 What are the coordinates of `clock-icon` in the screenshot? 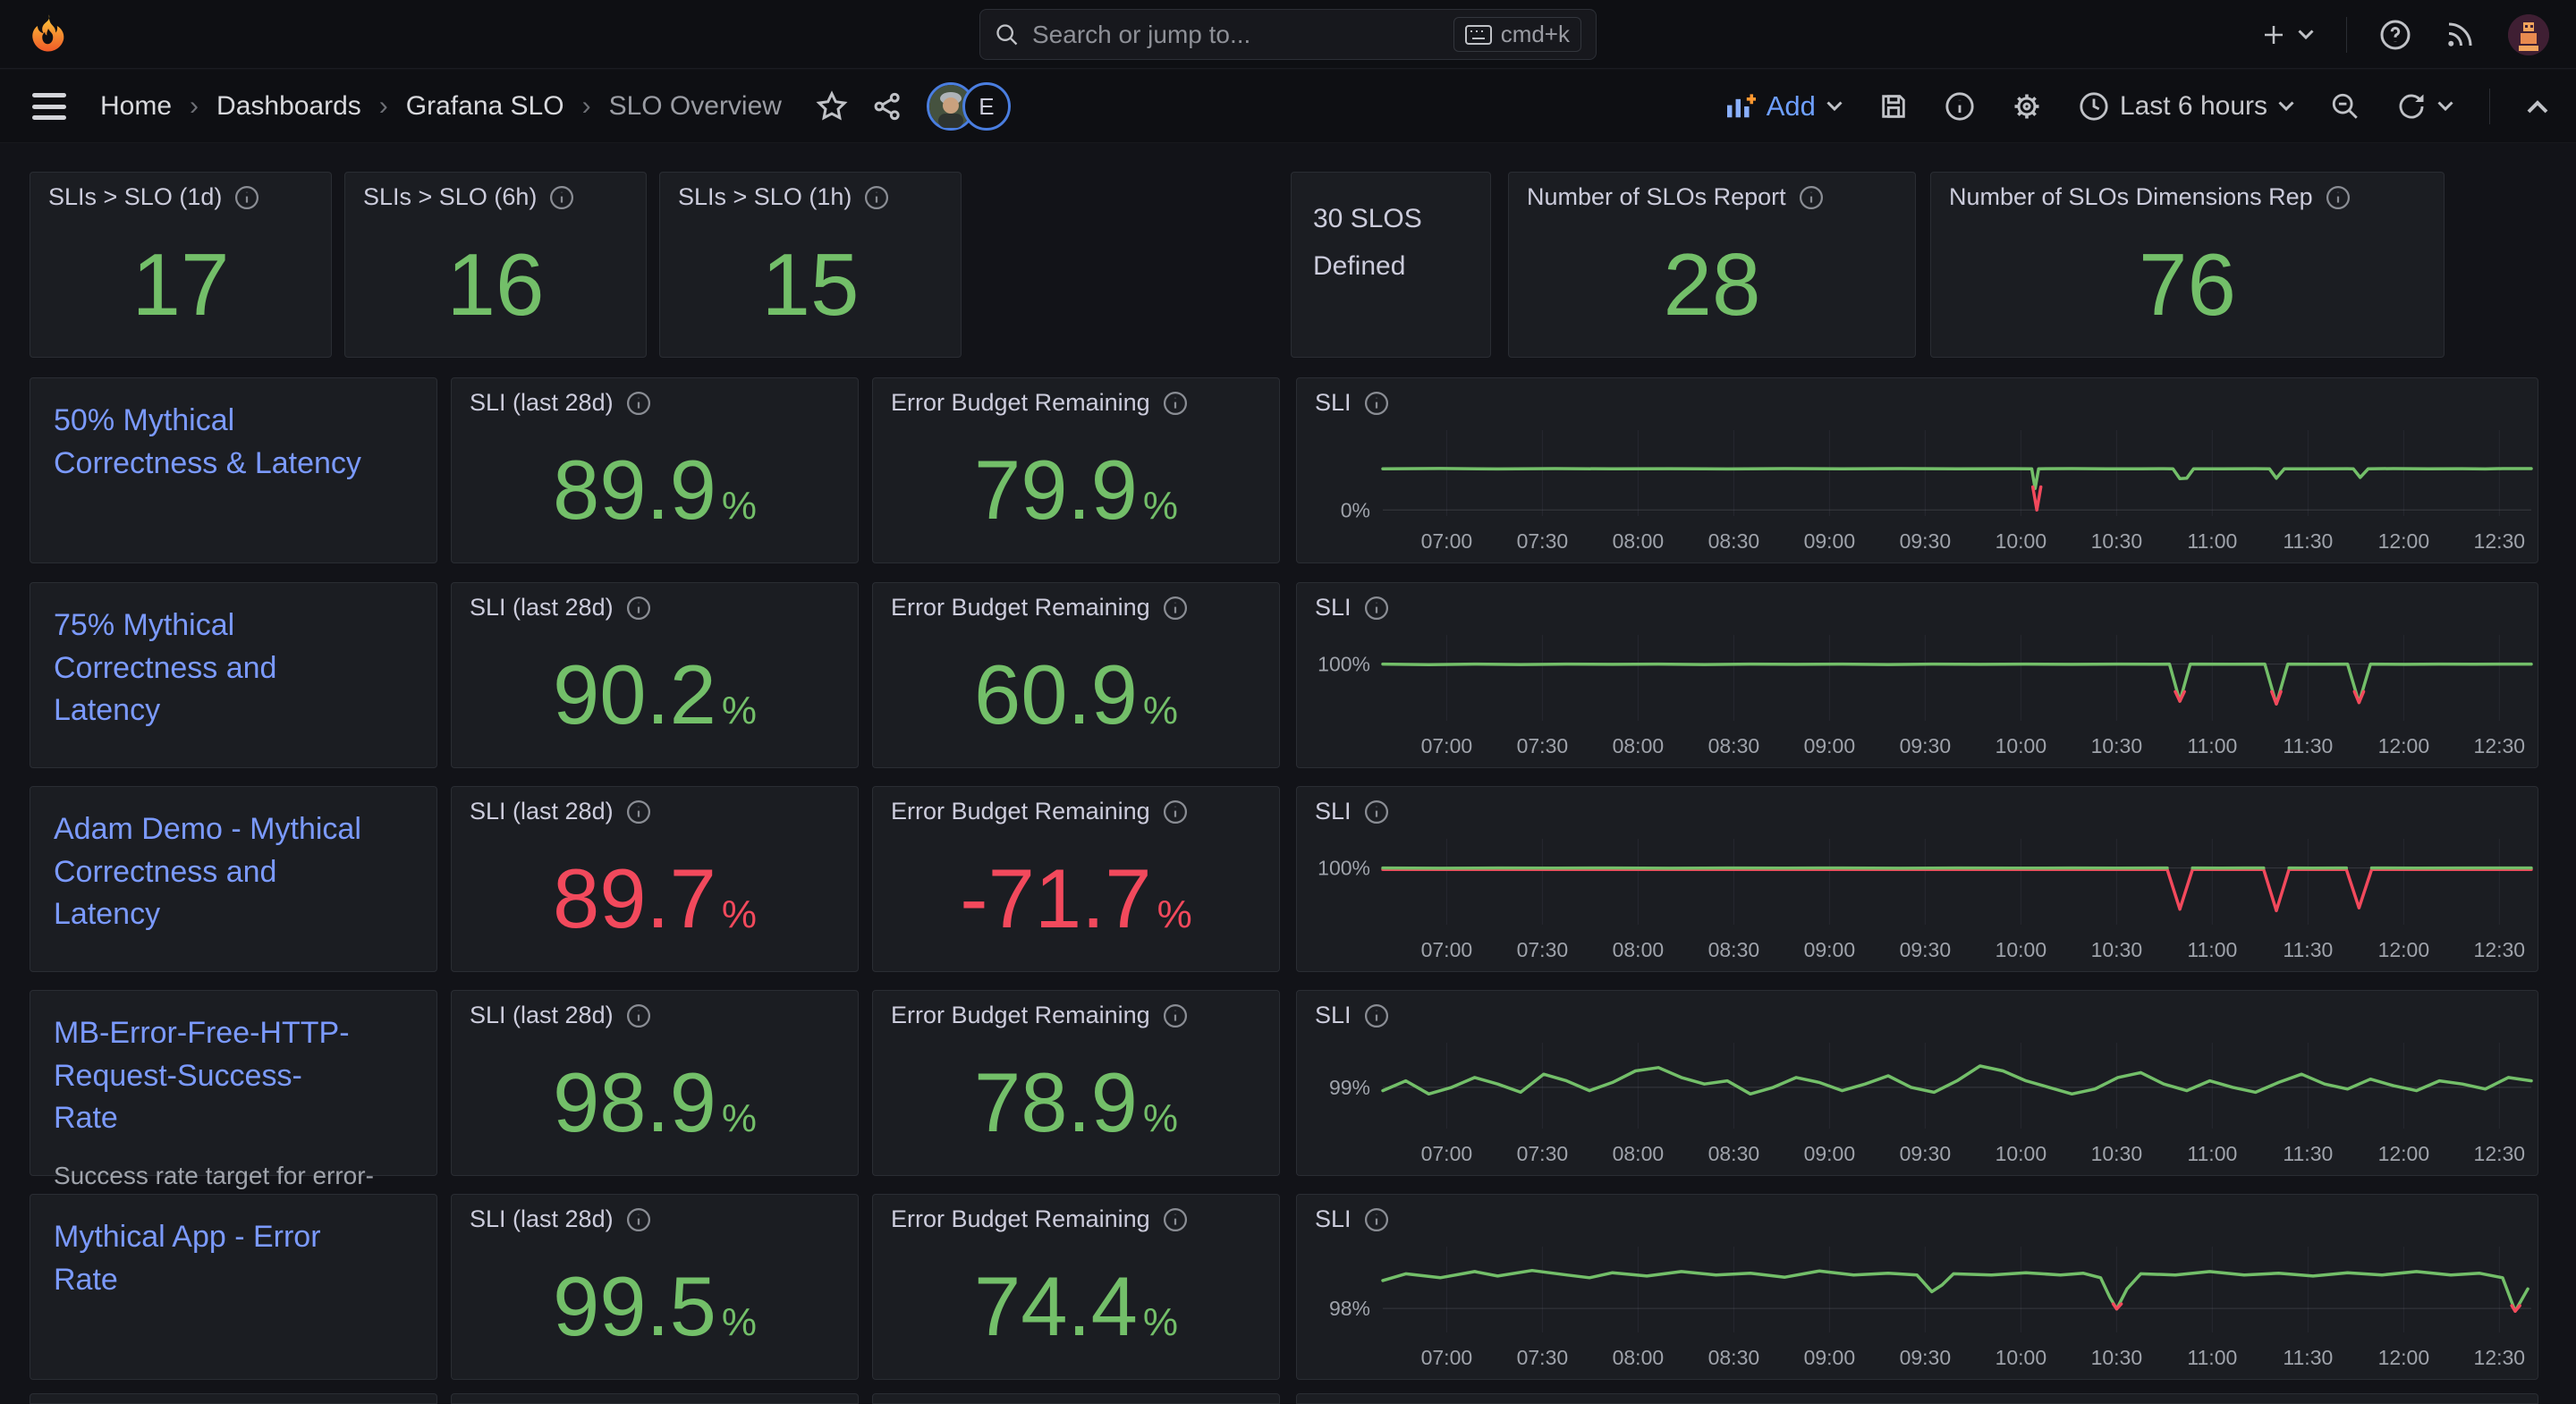 It's located at (2094, 107).